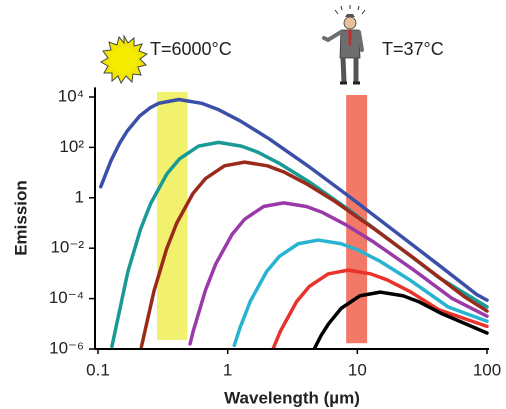 The image size is (506, 409). What do you see at coordinates (66, 297) in the screenshot?
I see `y-tick-label: 10⁻⁴` at bounding box center [66, 297].